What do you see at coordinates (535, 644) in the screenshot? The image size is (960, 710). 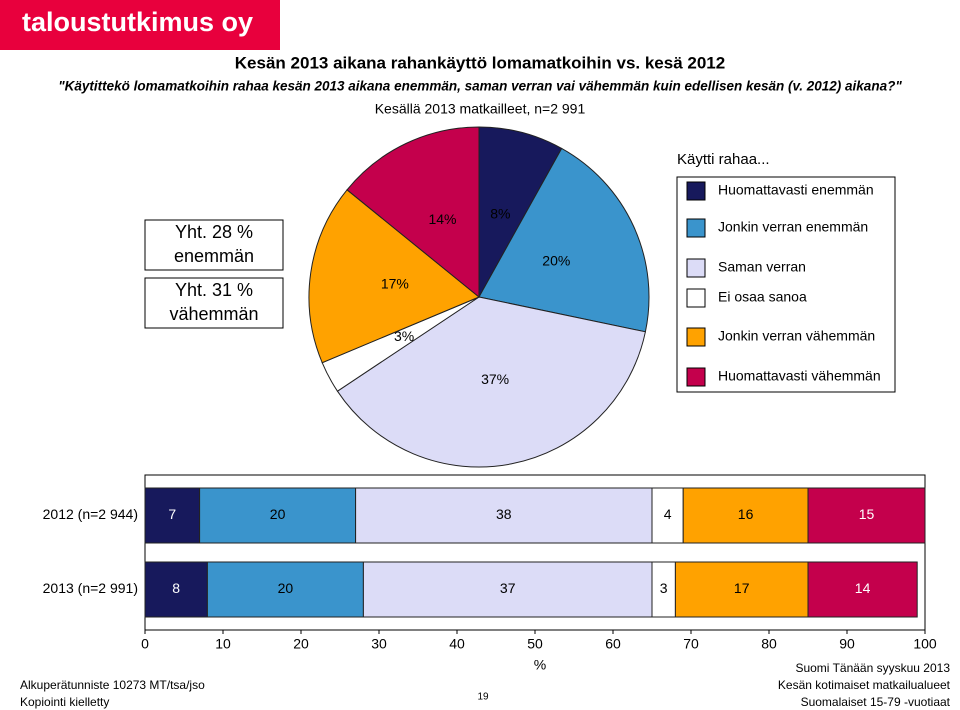 I see `x-tick-label: 50` at bounding box center [535, 644].